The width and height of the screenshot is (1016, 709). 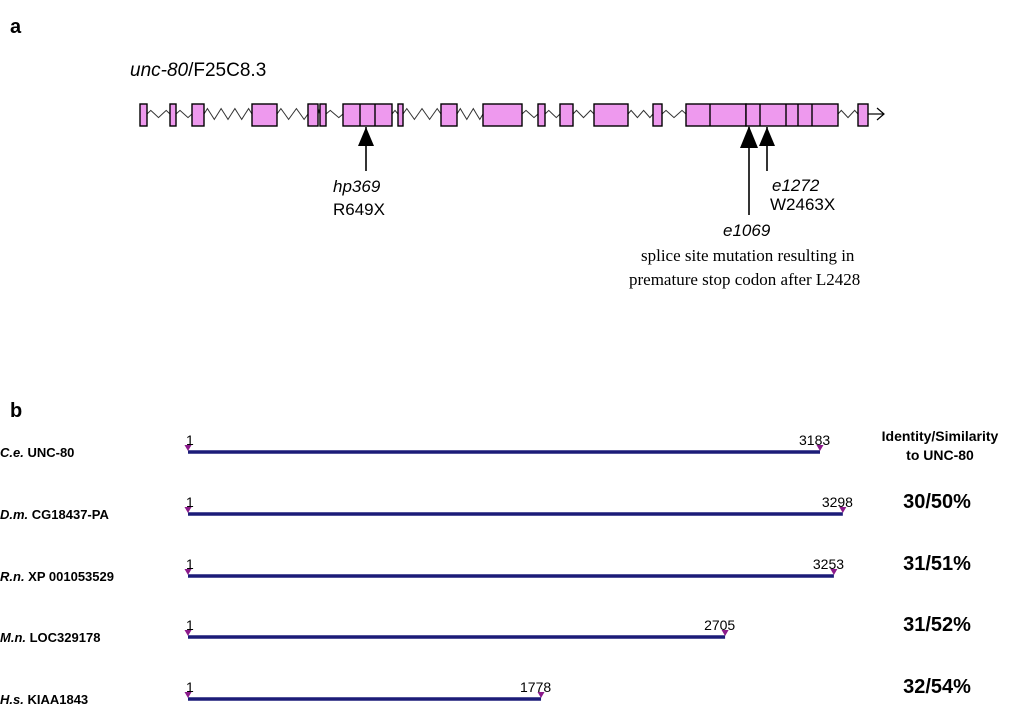 I want to click on e1069-arrow, so click(x=749, y=170).